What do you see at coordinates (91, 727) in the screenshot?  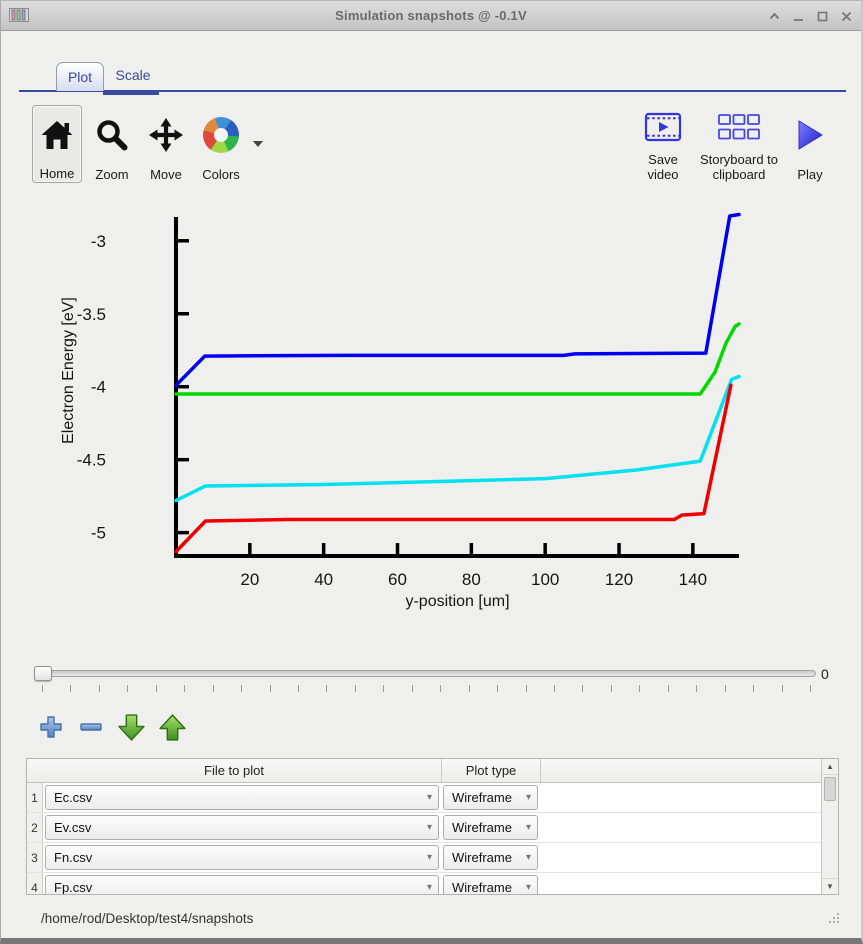 I see `remove-row-button` at bounding box center [91, 727].